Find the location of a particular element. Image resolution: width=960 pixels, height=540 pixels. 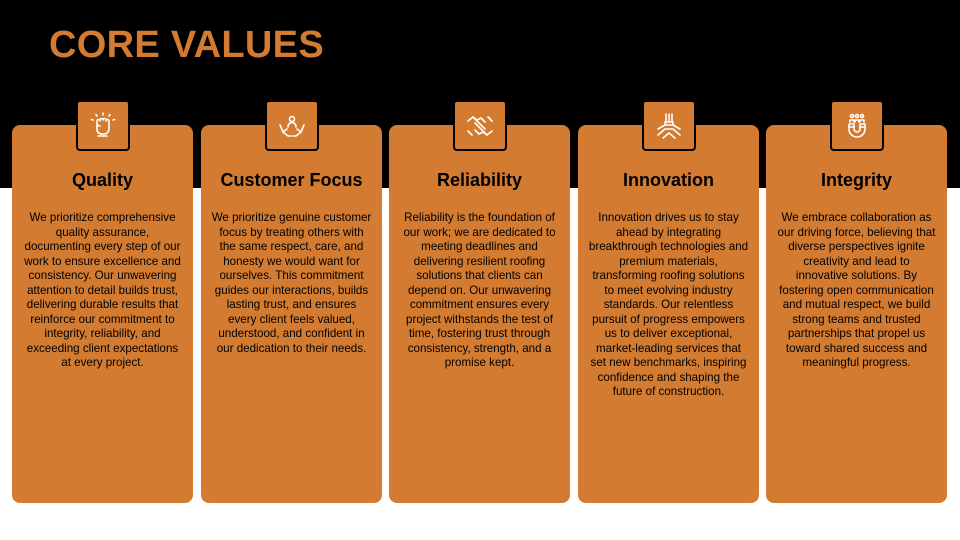

page-title: CORE VALUES is located at coordinates (186, 45).